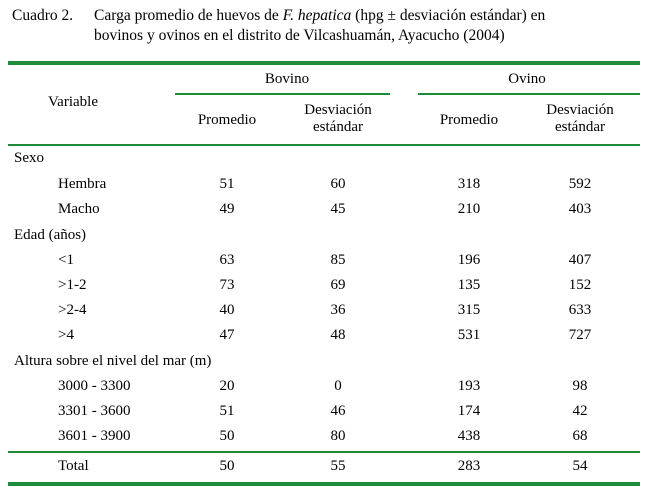 The width and height of the screenshot is (653, 496). What do you see at coordinates (227, 120) in the screenshot?
I see `header-bovino-mean: Promedio` at bounding box center [227, 120].